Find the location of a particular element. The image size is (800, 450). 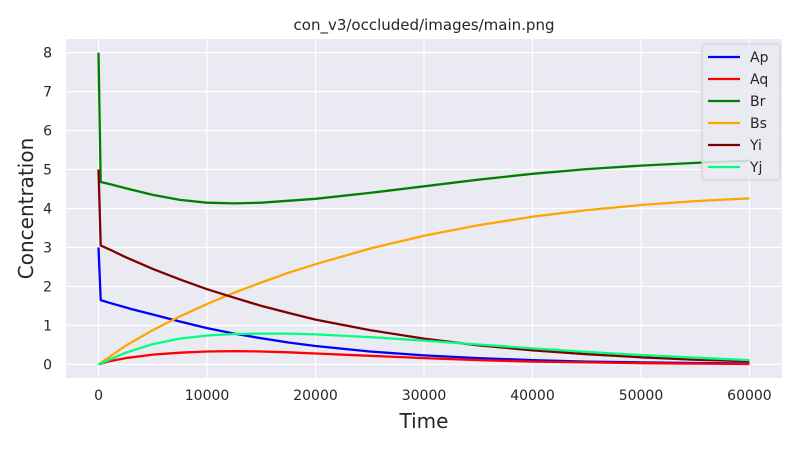

y-tick-label: 5 is located at coordinates (47, 171).